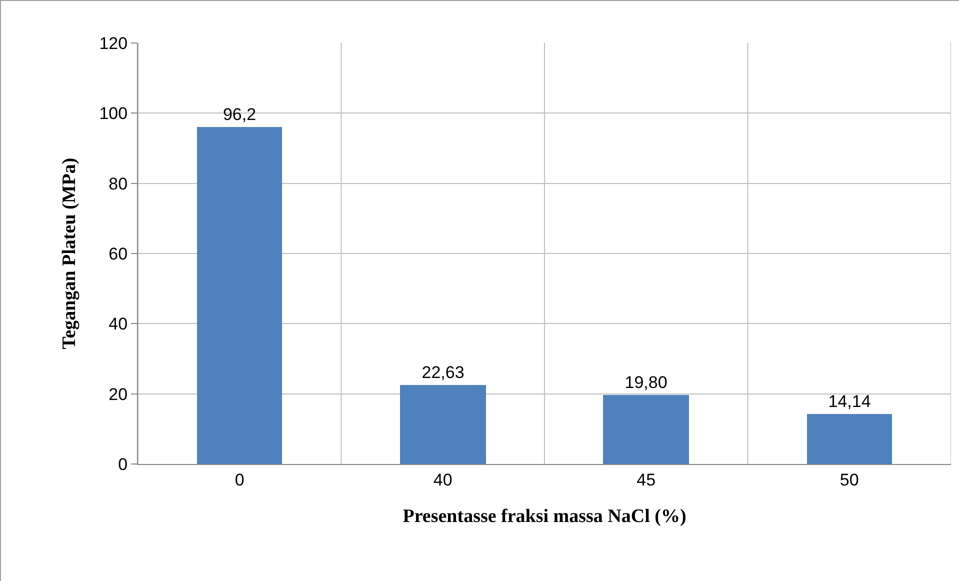  Describe the element at coordinates (113, 43) in the screenshot. I see `y-tick-label: 120` at that location.